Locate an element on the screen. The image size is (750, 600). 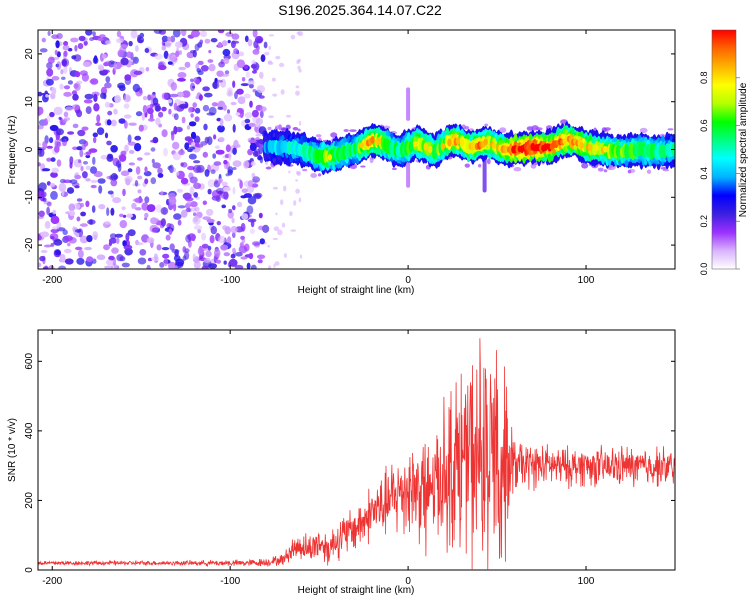
x-tick-label: -200 is located at coordinates (52, 280).